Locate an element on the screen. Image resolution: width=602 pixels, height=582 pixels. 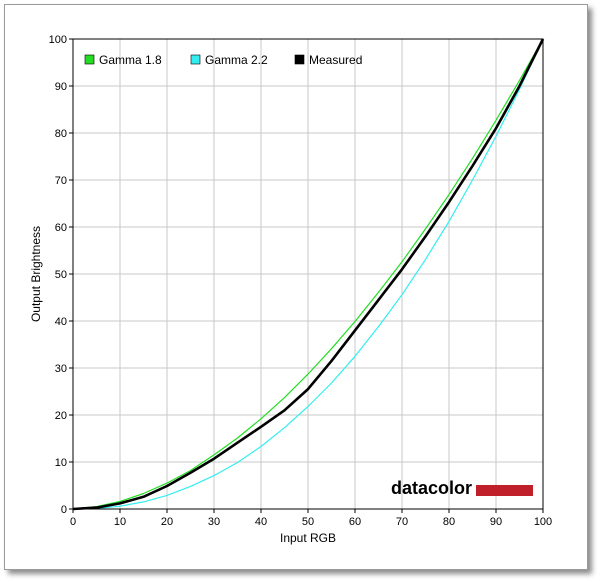
legend: Gamma 1.8 Gamma 2.2 Measured is located at coordinates (223, 60).